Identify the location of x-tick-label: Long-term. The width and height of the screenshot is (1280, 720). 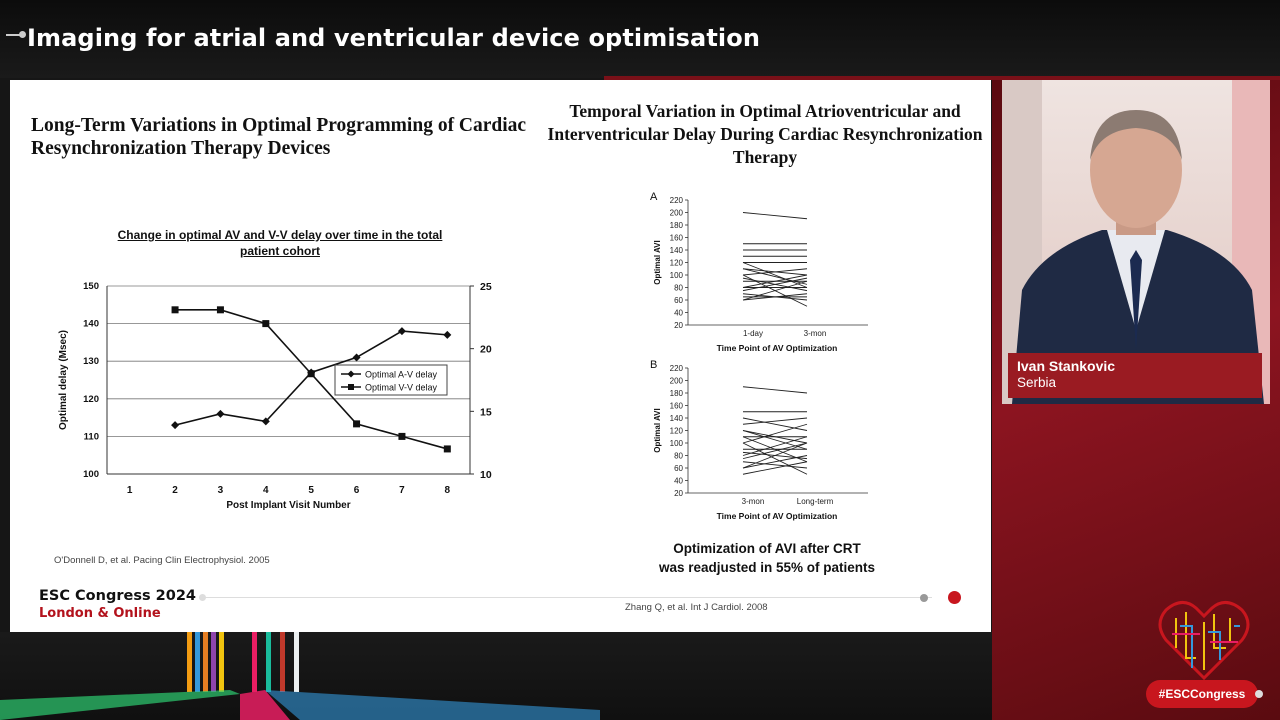
(815, 501).